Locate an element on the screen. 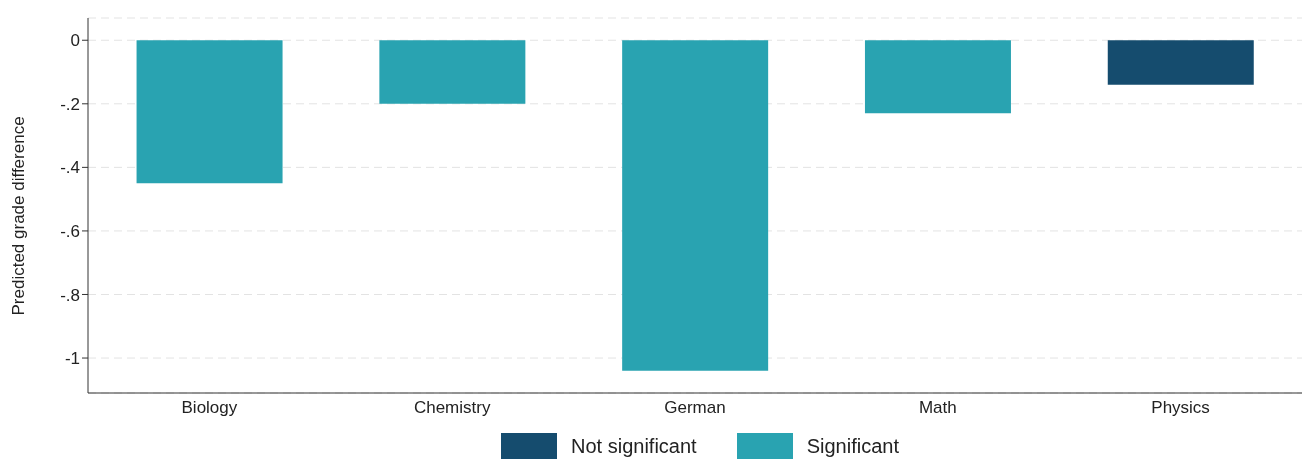  x-tick-label: German is located at coordinates (695, 408).